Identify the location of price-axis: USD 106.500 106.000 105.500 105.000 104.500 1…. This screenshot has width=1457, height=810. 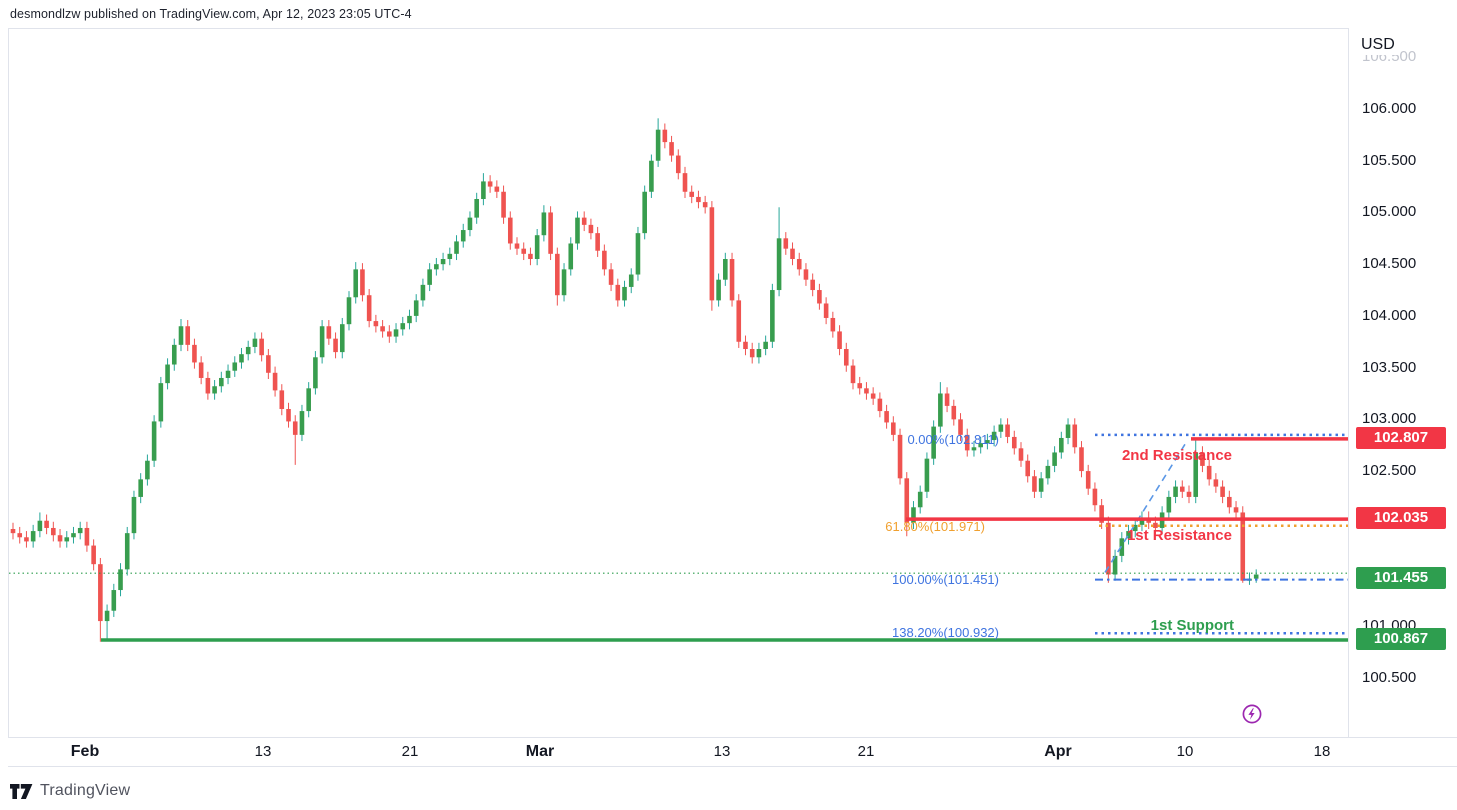
(1402, 397).